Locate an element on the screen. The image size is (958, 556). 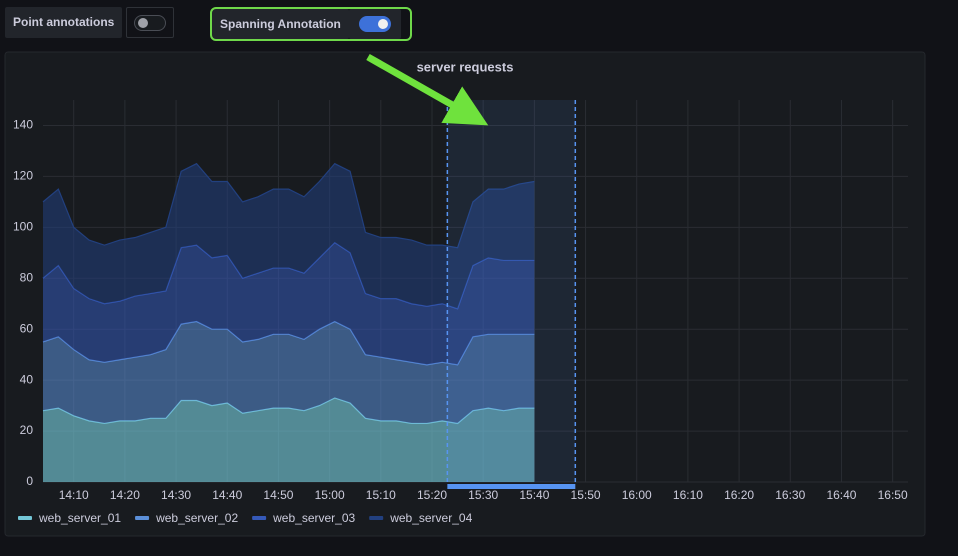
y-tick-label: 20 is located at coordinates (27, 430).